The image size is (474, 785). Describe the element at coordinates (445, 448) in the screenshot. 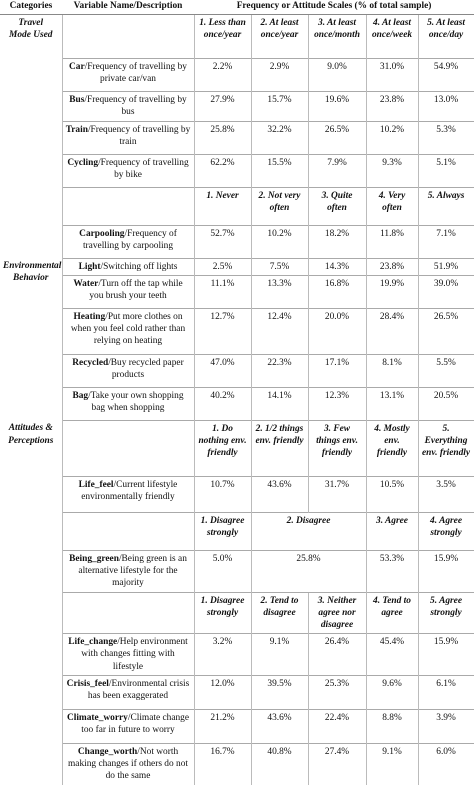

I see `scale-label: 5. Everything env. friendly` at that location.